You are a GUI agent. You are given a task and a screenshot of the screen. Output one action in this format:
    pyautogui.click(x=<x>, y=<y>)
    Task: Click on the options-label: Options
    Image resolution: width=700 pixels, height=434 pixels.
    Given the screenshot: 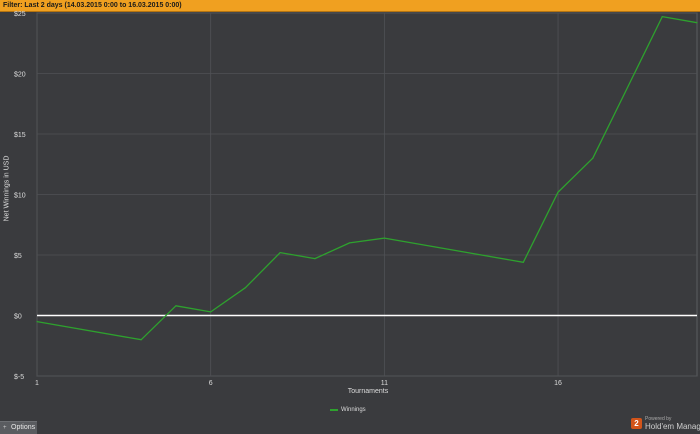 What is the action you would take?
    pyautogui.click(x=23, y=427)
    